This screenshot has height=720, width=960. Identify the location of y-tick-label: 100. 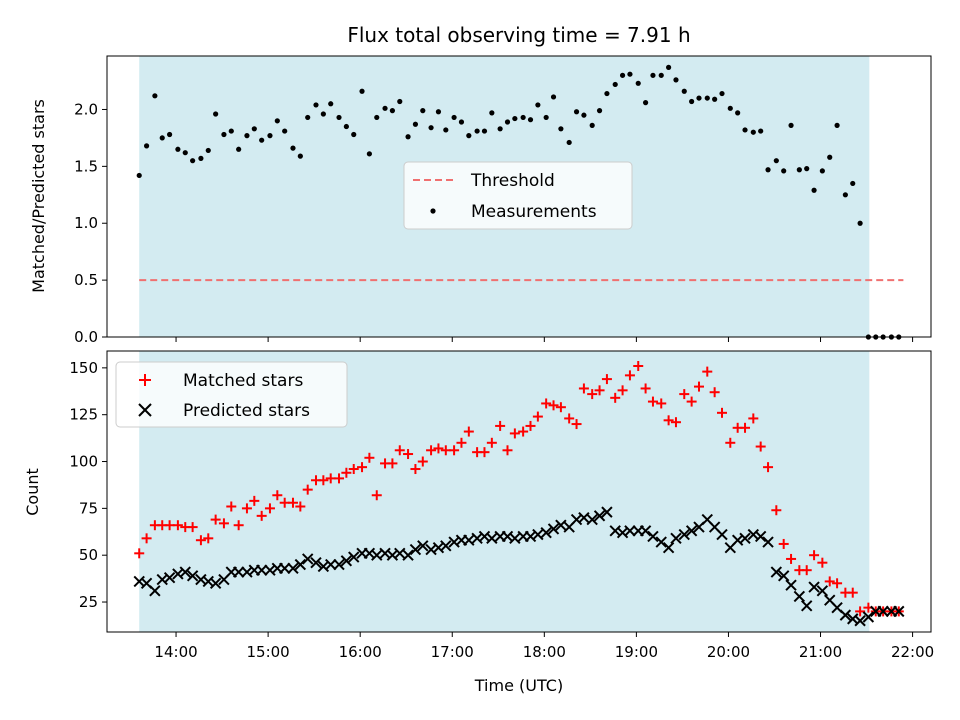
(83, 462).